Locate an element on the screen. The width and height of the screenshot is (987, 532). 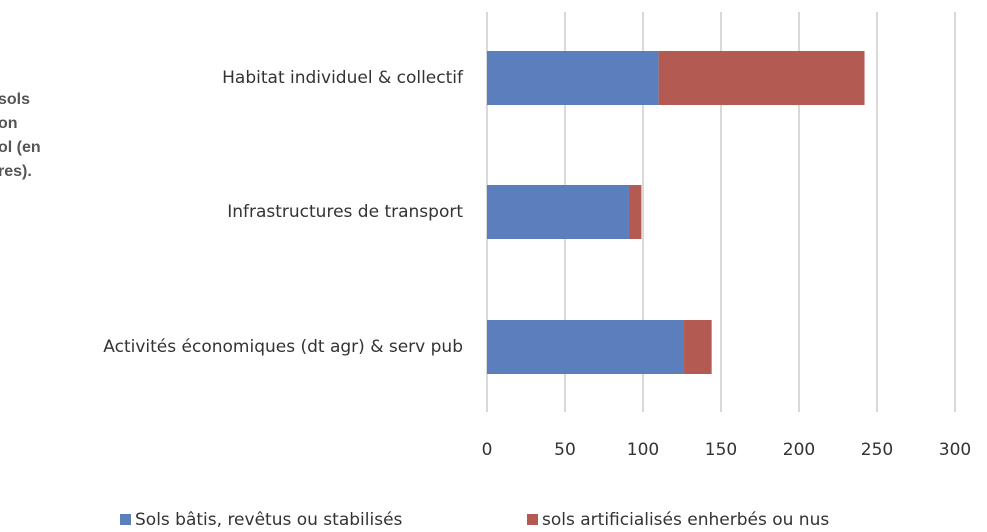
legend-label: Sols bâtis, revêtus ou stabilisés is located at coordinates (269, 520).